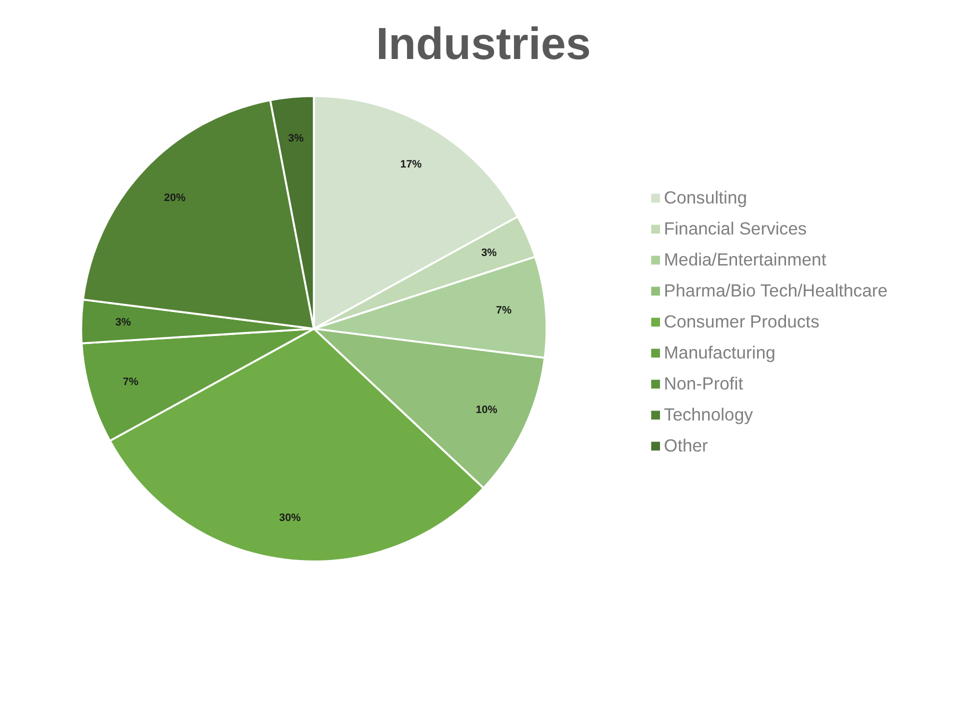  I want to click on legend-label: Technology, so click(709, 414).